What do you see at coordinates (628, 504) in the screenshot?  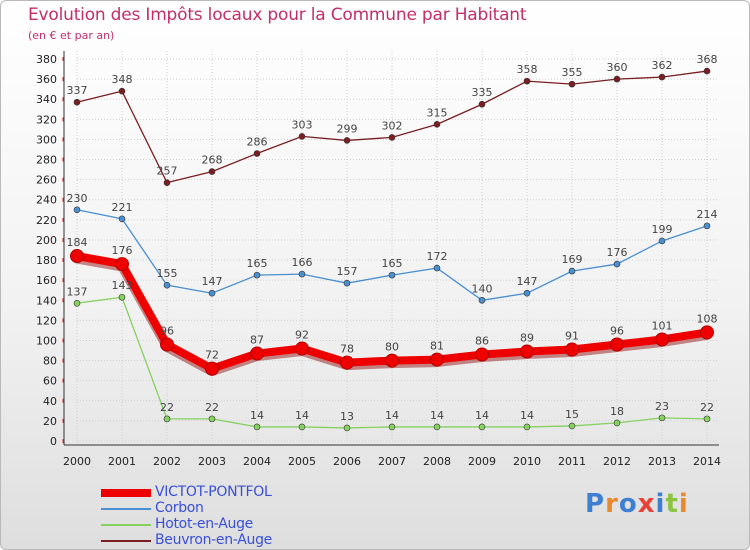 I see `logo-letter: o` at bounding box center [628, 504].